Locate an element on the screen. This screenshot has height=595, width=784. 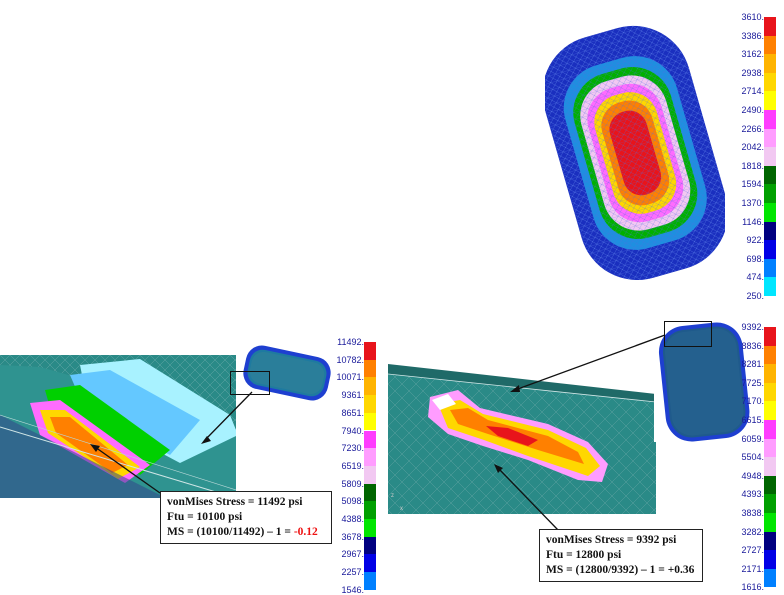
legend-tick-label: 1818. is located at coordinates (752, 165).